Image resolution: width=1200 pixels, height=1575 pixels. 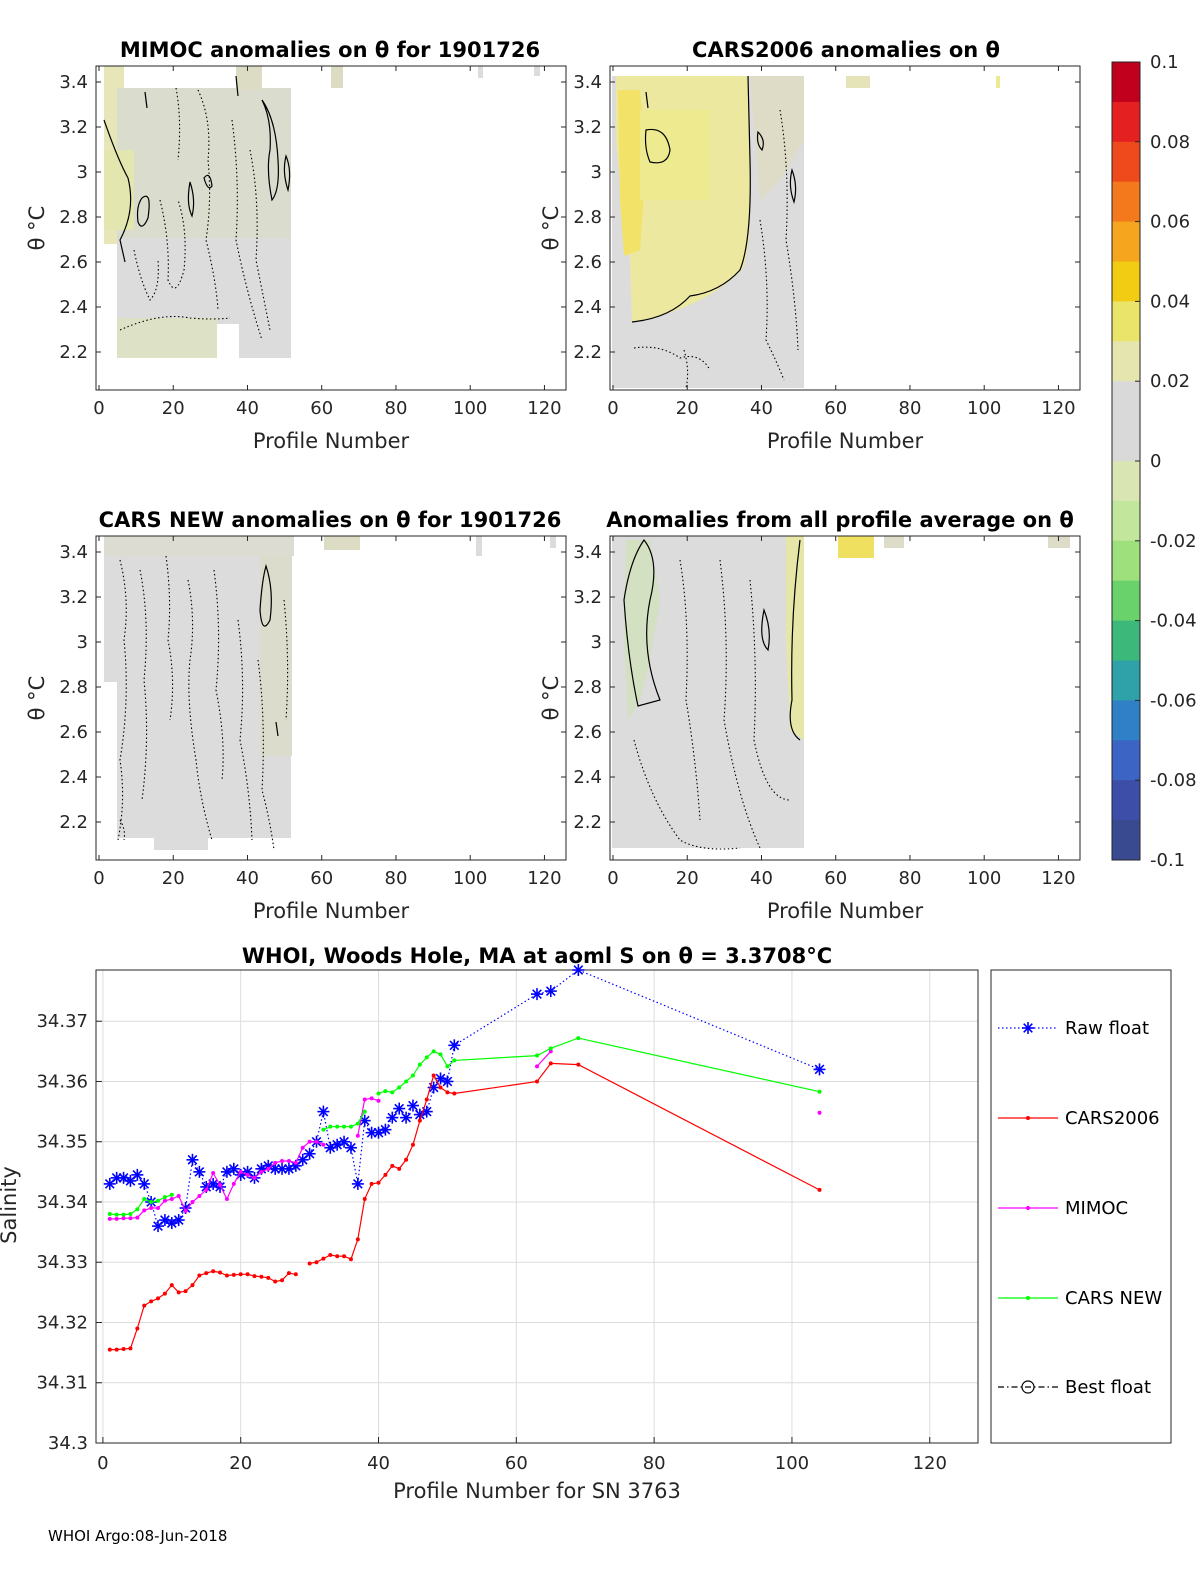 I want to click on legend-item-cars-new: CARS NEW, so click(x=1080, y=1298).